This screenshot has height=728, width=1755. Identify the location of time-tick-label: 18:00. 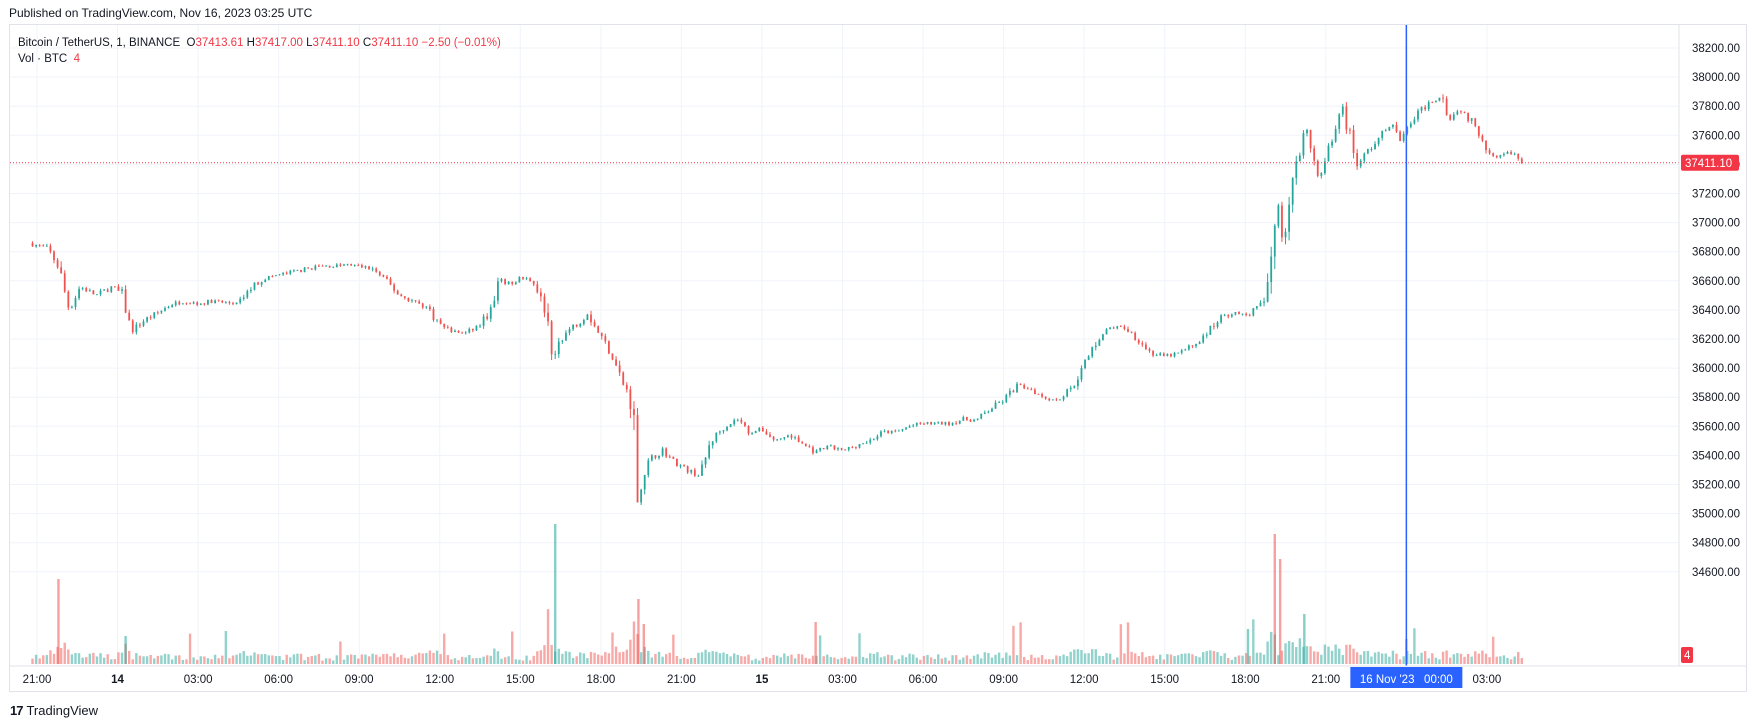
(600, 680).